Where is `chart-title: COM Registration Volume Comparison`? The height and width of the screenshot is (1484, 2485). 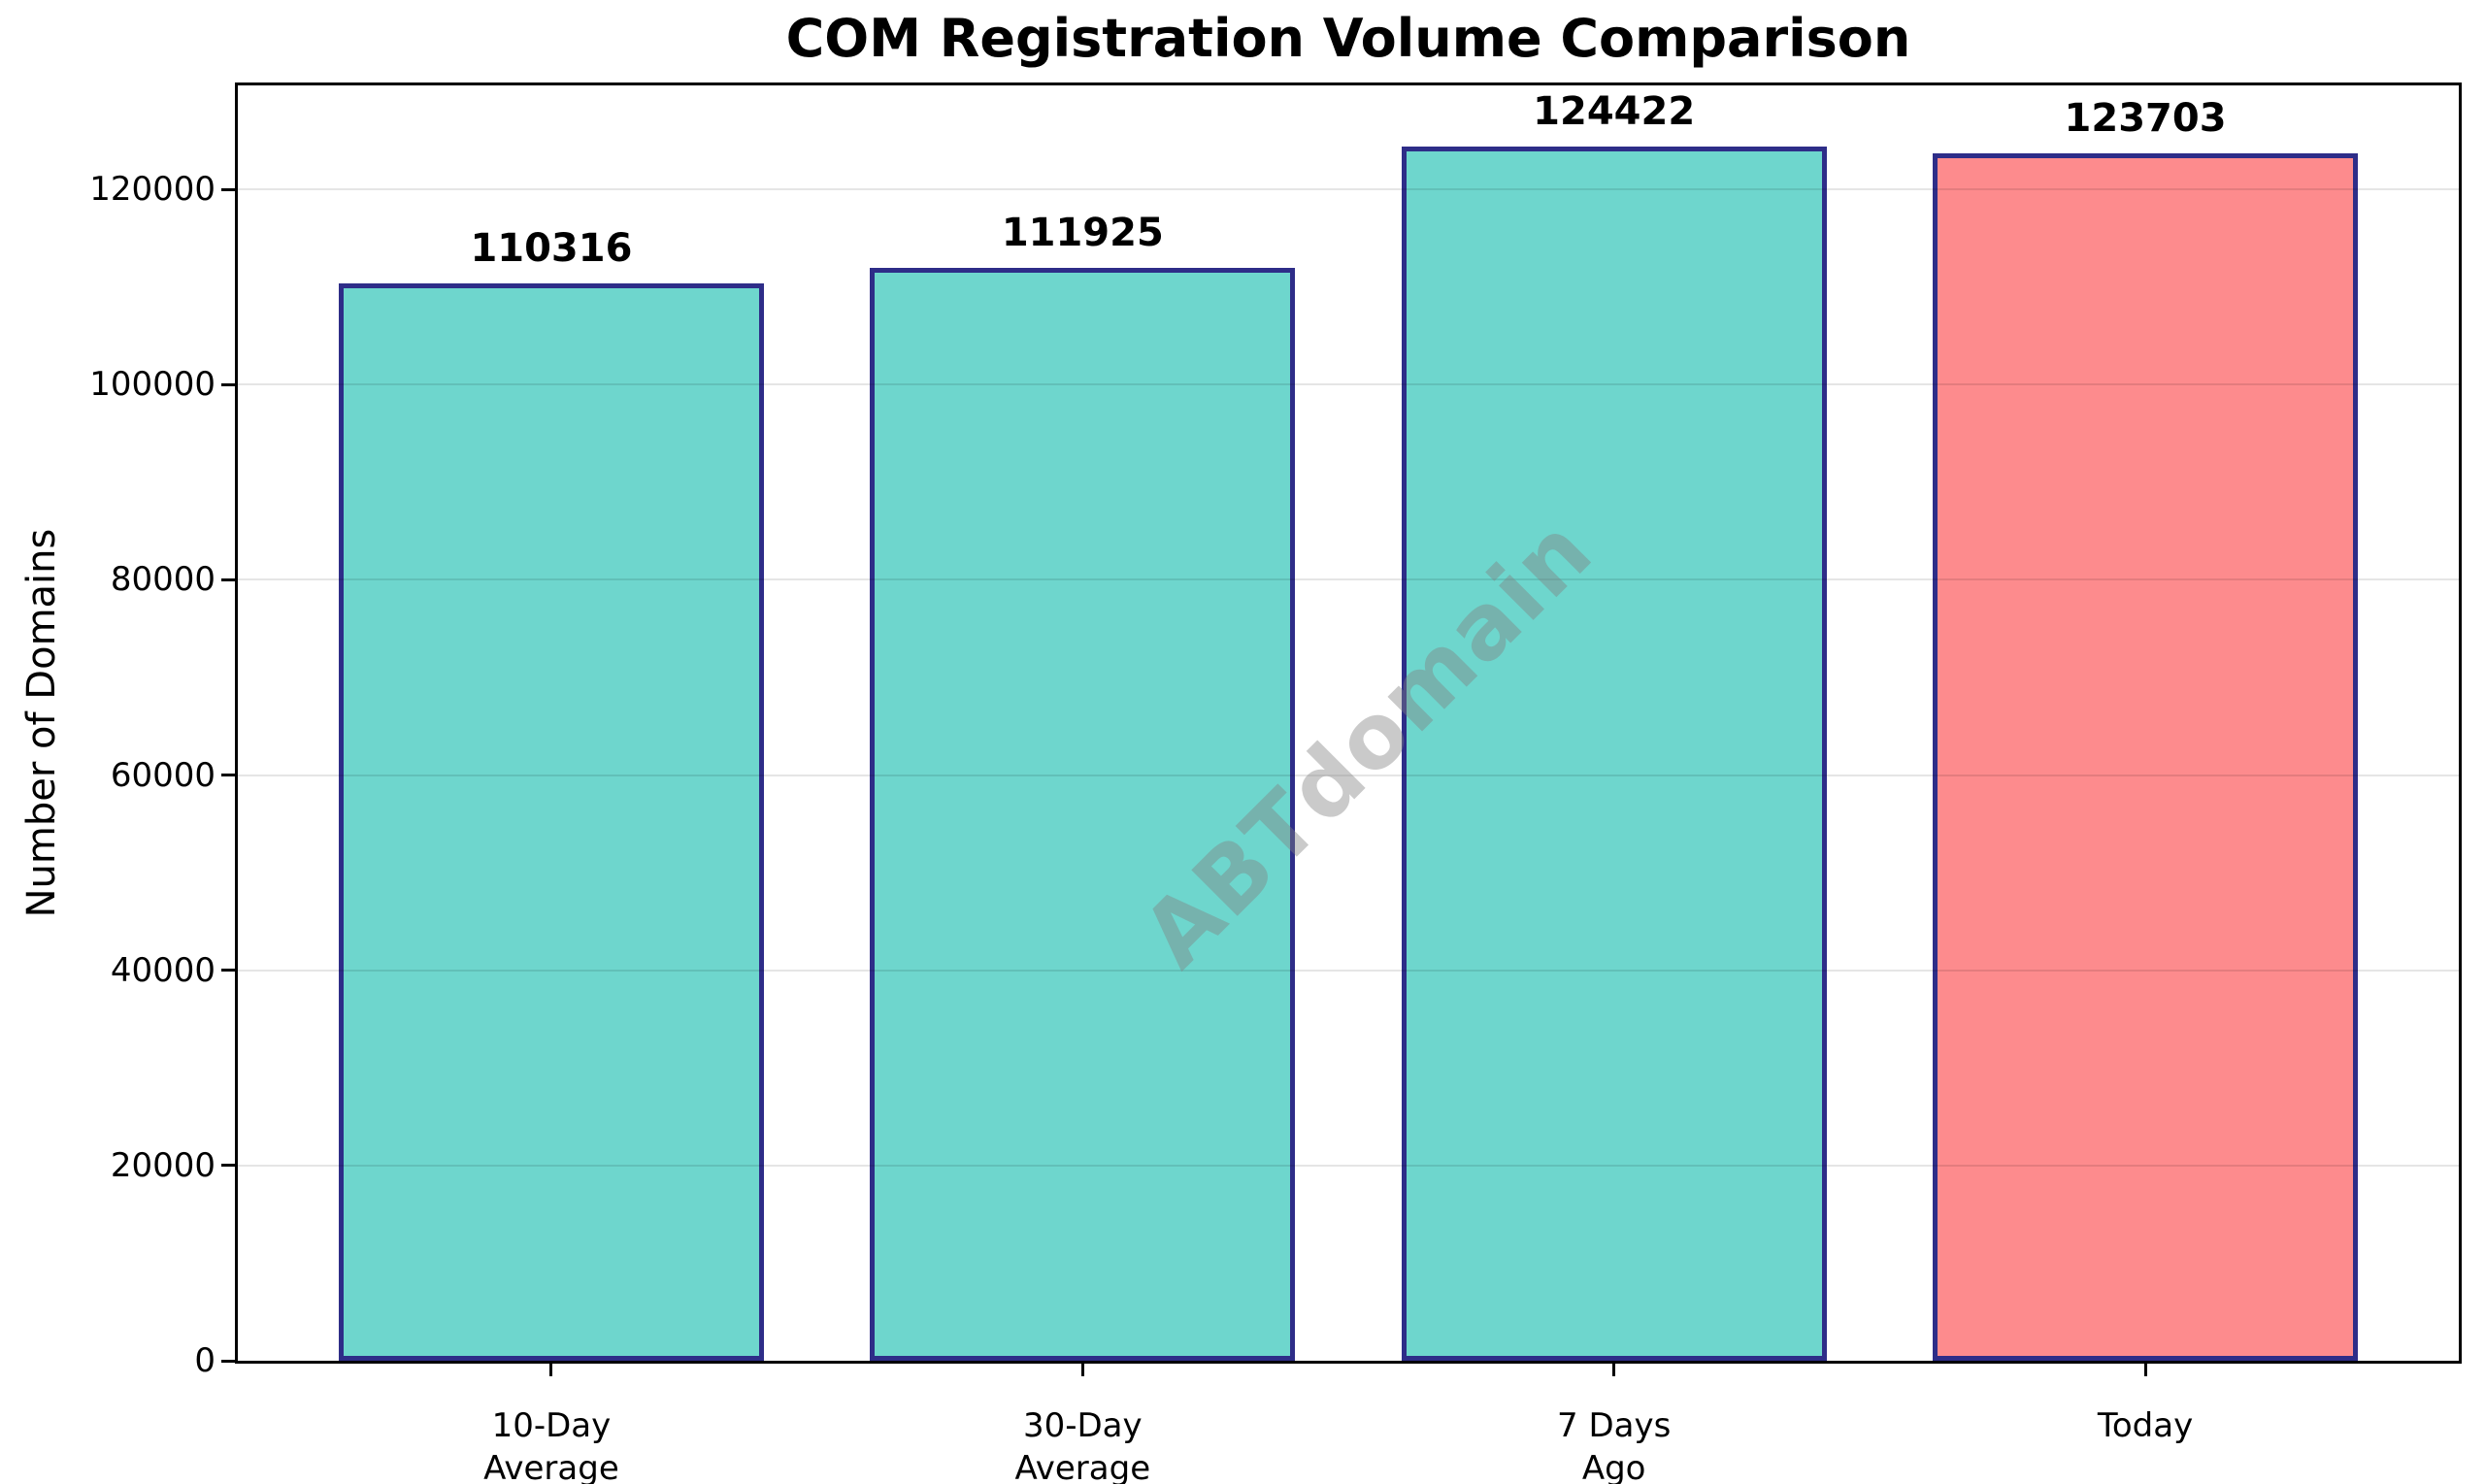 chart-title: COM Registration Volume Comparison is located at coordinates (1348, 38).